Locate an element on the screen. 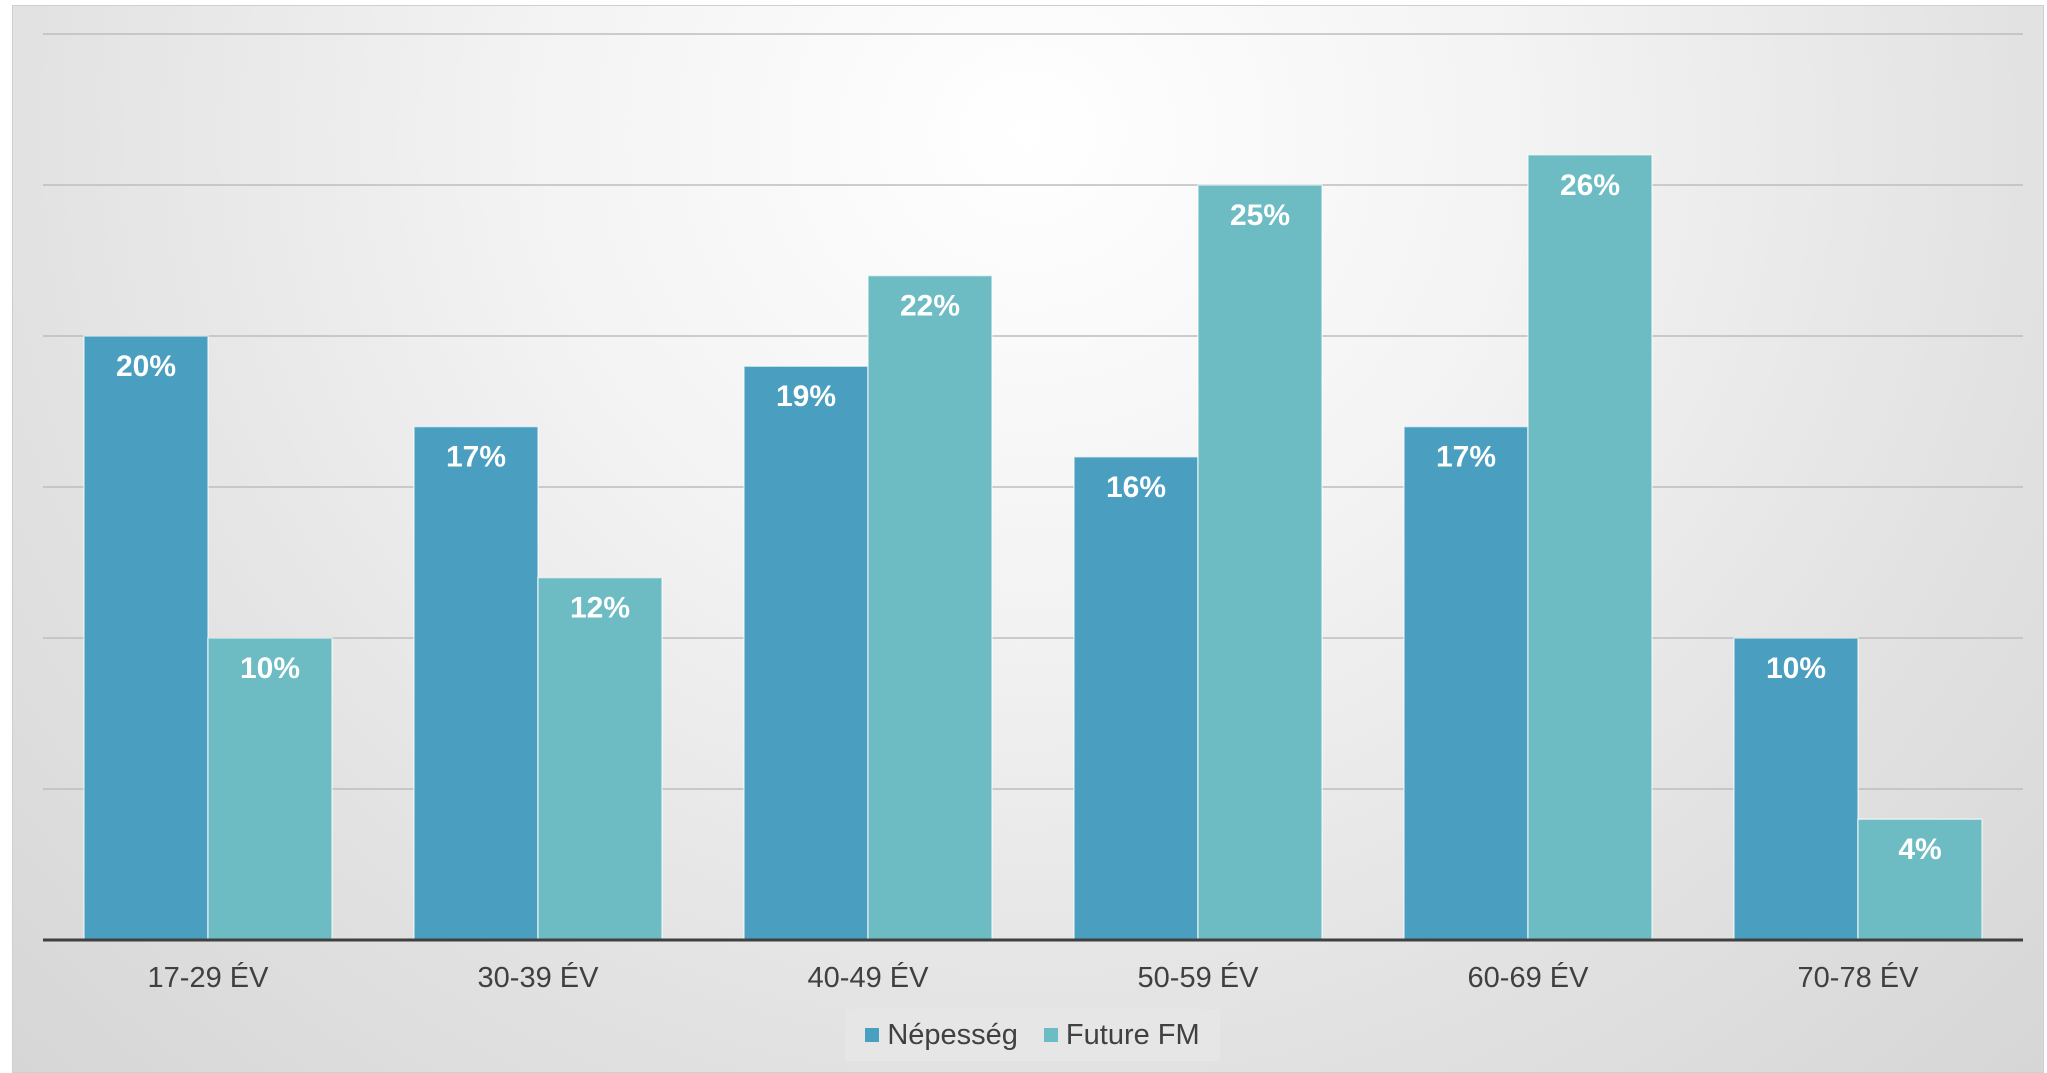 The width and height of the screenshot is (2047, 1073). x-tick-label: 70-78 ÉV is located at coordinates (1859, 977).